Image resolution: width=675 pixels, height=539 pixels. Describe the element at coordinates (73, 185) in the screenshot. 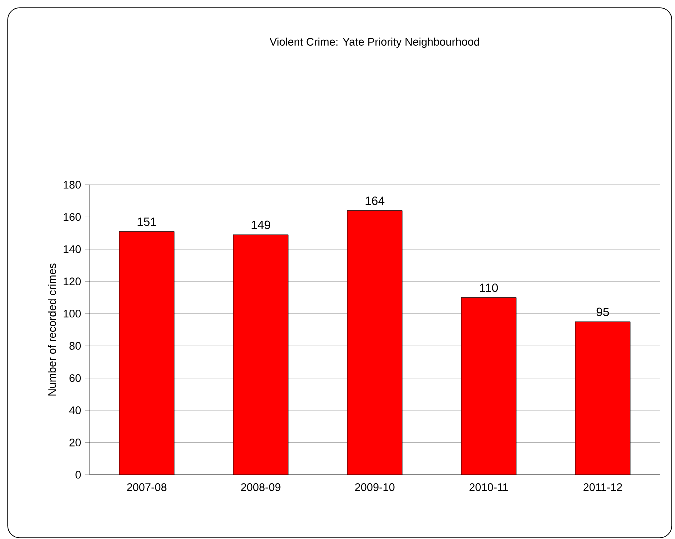

I see `y-tick-label: 180` at that location.